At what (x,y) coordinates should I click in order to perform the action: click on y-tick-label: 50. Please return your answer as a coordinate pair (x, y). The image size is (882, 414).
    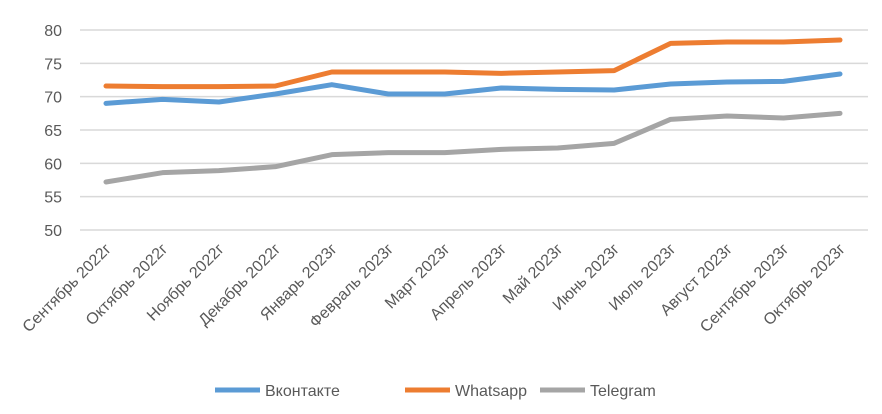
    Looking at the image, I should click on (53, 231).